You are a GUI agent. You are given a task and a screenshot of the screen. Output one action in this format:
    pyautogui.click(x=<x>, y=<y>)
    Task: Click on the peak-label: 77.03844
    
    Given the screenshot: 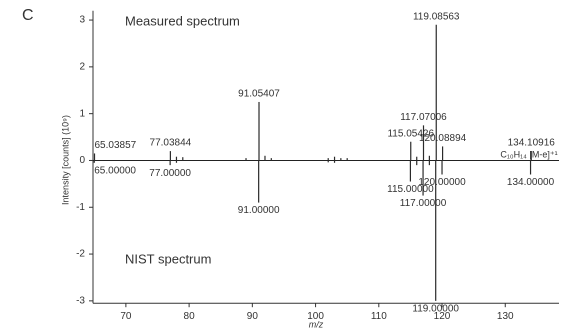 What is the action you would take?
    pyautogui.click(x=171, y=143)
    